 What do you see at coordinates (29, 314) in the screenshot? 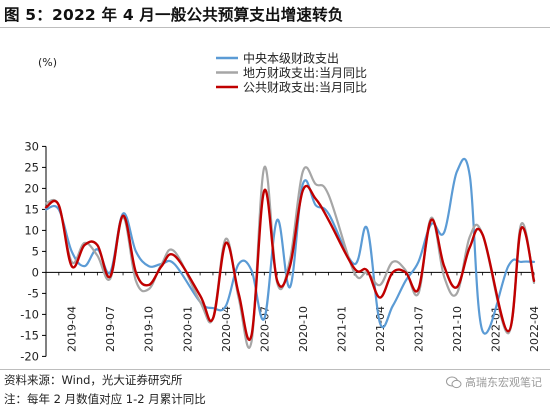
I see `y-tick-label: -10` at bounding box center [29, 314].